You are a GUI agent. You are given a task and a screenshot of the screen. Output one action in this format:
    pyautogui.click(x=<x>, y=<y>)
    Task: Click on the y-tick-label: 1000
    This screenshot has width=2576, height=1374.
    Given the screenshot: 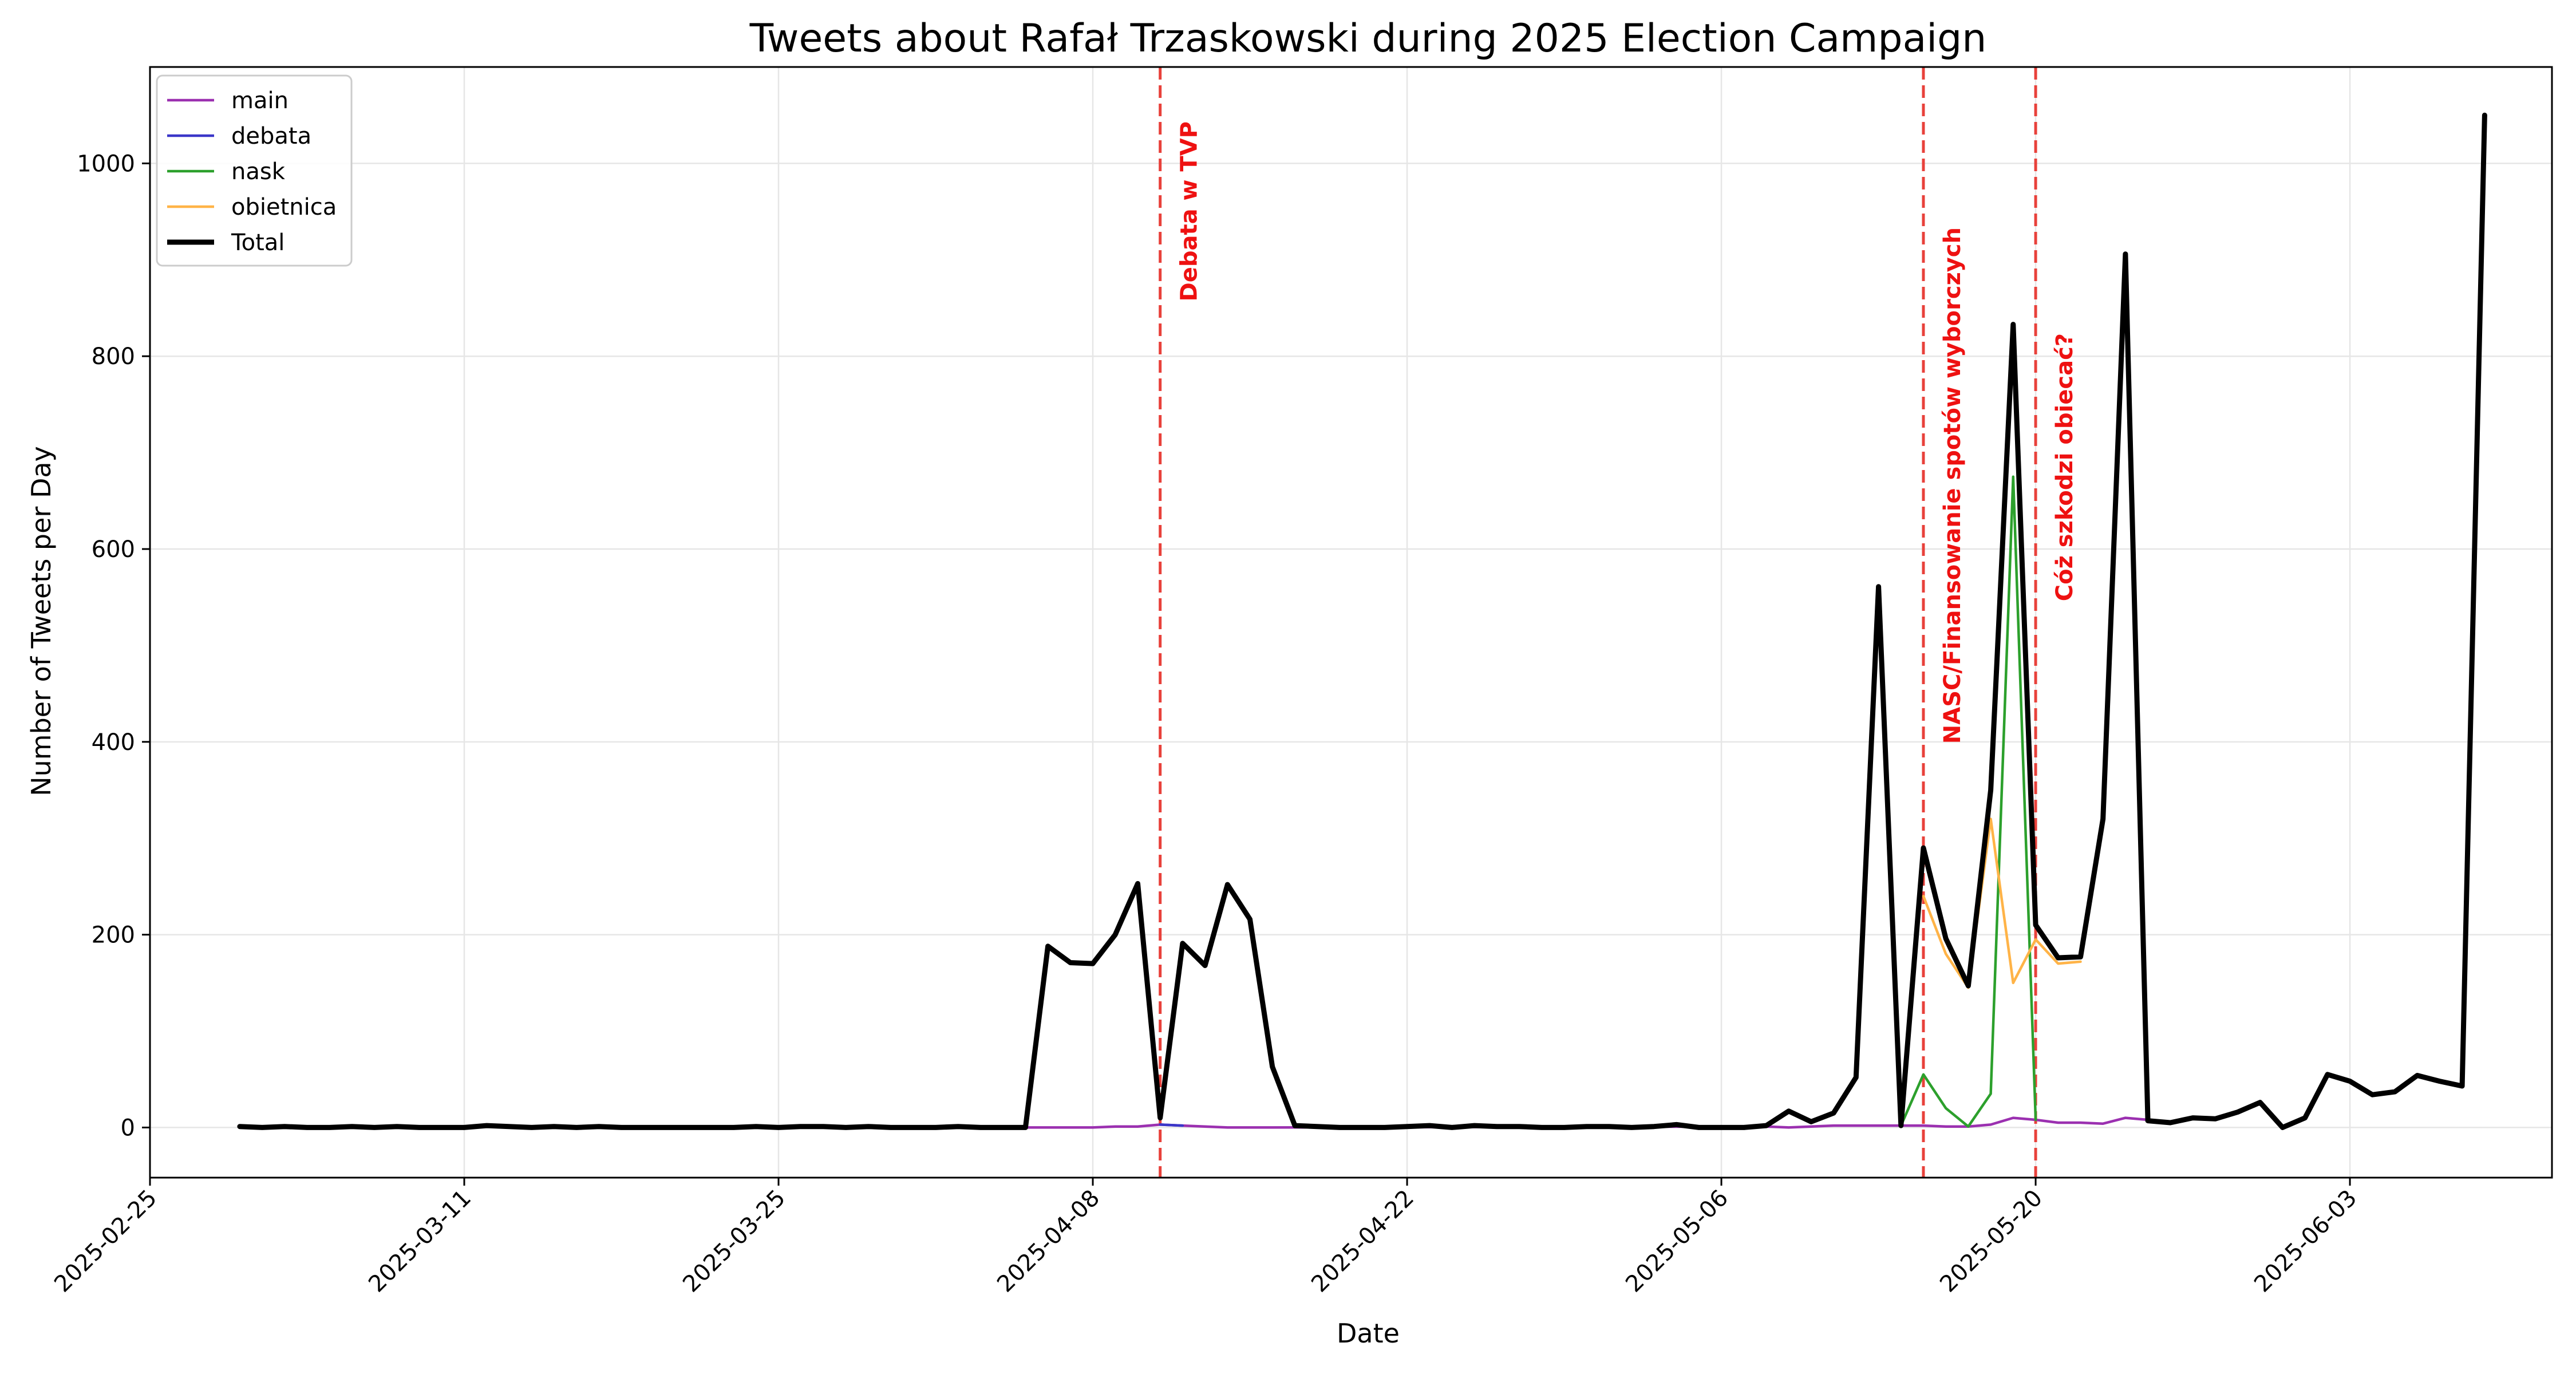 What is the action you would take?
    pyautogui.click(x=106, y=164)
    